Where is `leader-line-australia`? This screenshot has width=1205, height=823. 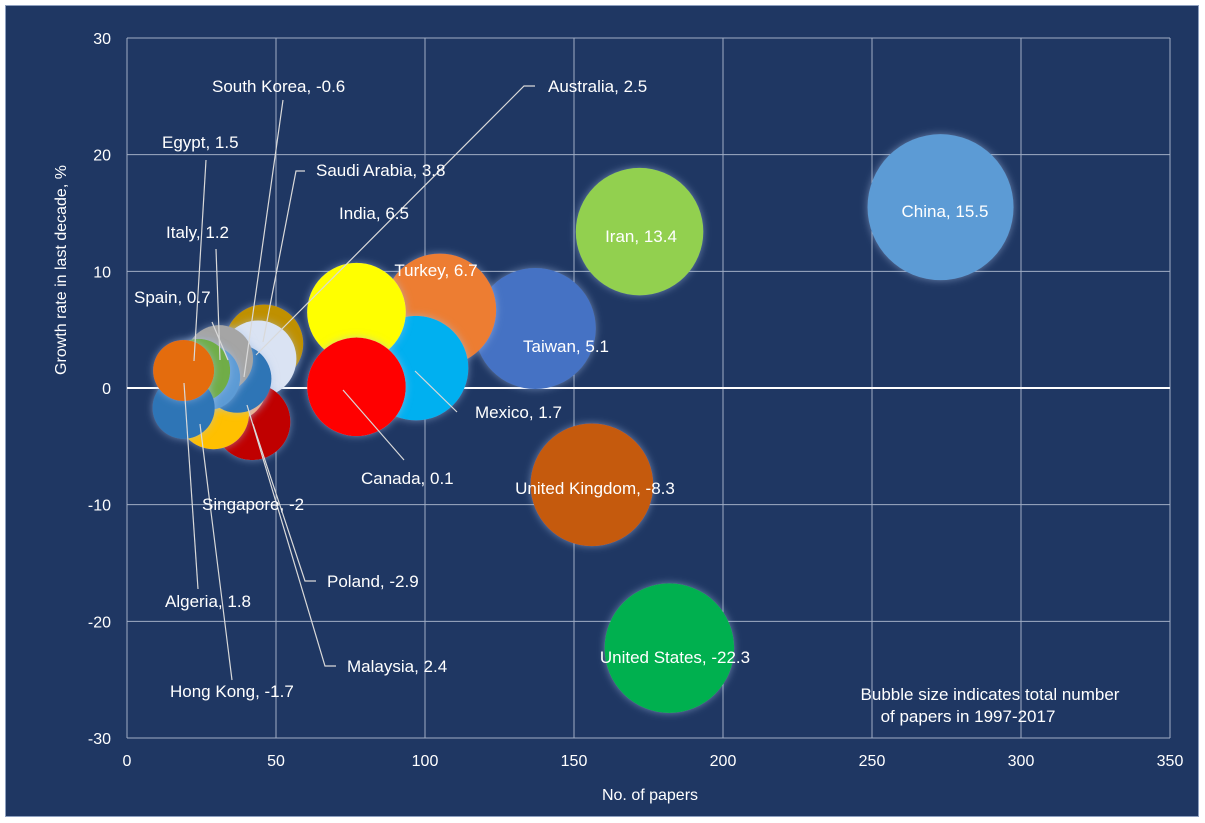
leader-line-australia is located at coordinates (395, 220).